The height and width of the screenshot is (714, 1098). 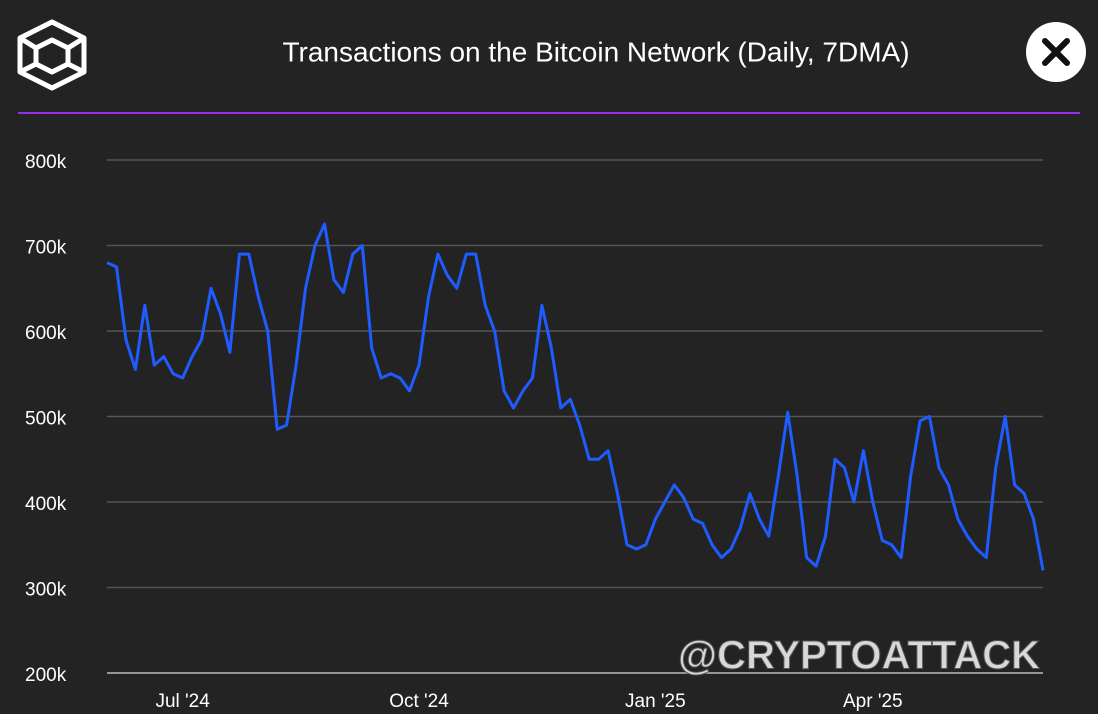 What do you see at coordinates (52, 55) in the screenshot?
I see `logo` at bounding box center [52, 55].